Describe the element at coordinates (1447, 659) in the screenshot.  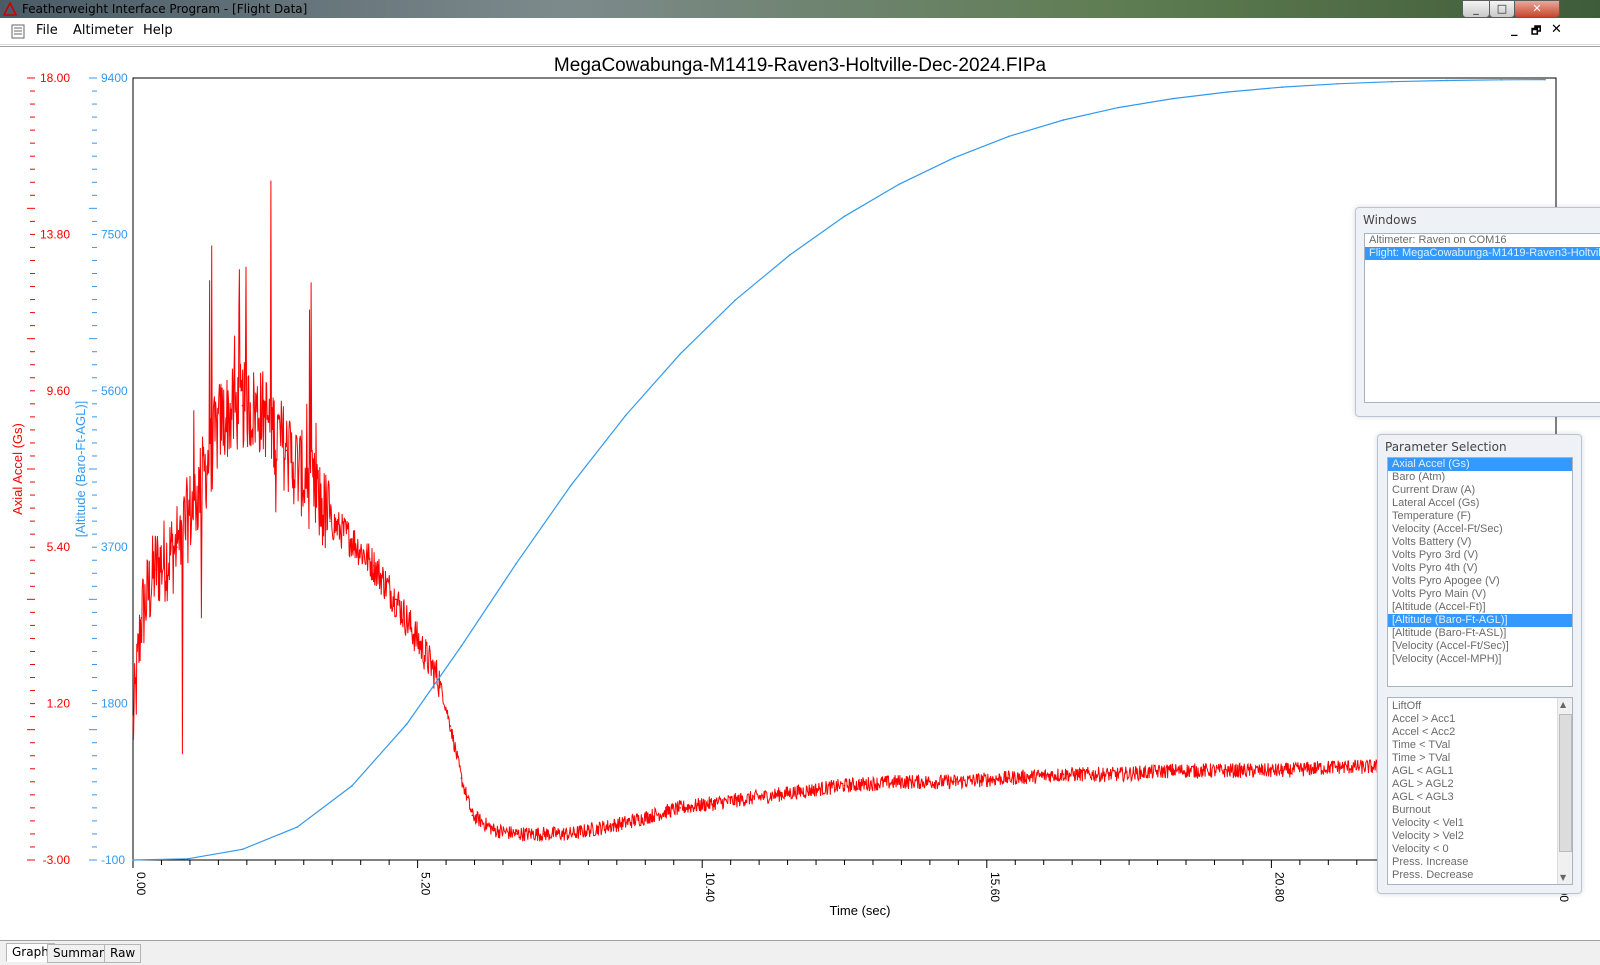
I see `parameter-item: [Velocity (Accel-MPH)]` at that location.